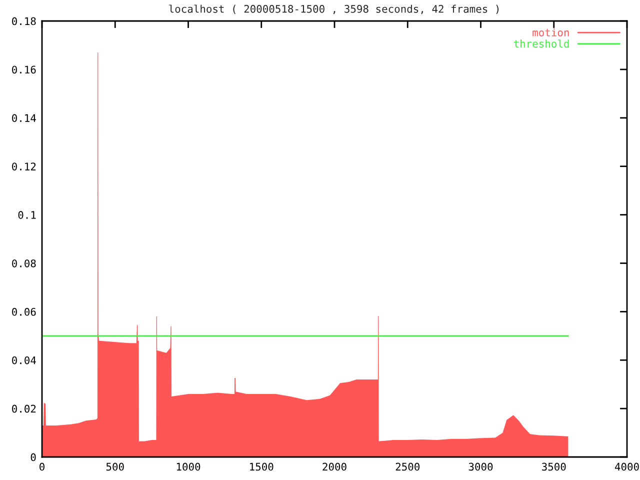  What do you see at coordinates (24, 118) in the screenshot?
I see `y-tick-label: 0.14` at bounding box center [24, 118].